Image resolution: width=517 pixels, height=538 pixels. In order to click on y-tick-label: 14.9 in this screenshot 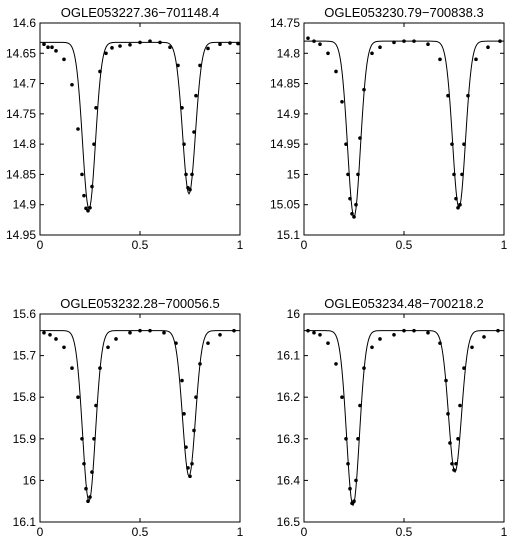, I will do `click(289, 114)`.